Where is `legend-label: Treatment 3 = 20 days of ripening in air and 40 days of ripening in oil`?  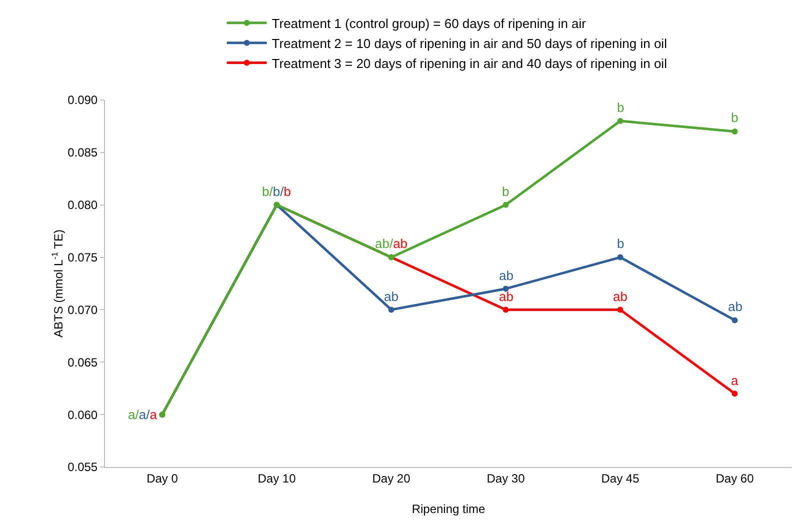 legend-label: Treatment 3 = 20 days of ripening in air and 40 days of ripening in oil is located at coordinates (470, 63).